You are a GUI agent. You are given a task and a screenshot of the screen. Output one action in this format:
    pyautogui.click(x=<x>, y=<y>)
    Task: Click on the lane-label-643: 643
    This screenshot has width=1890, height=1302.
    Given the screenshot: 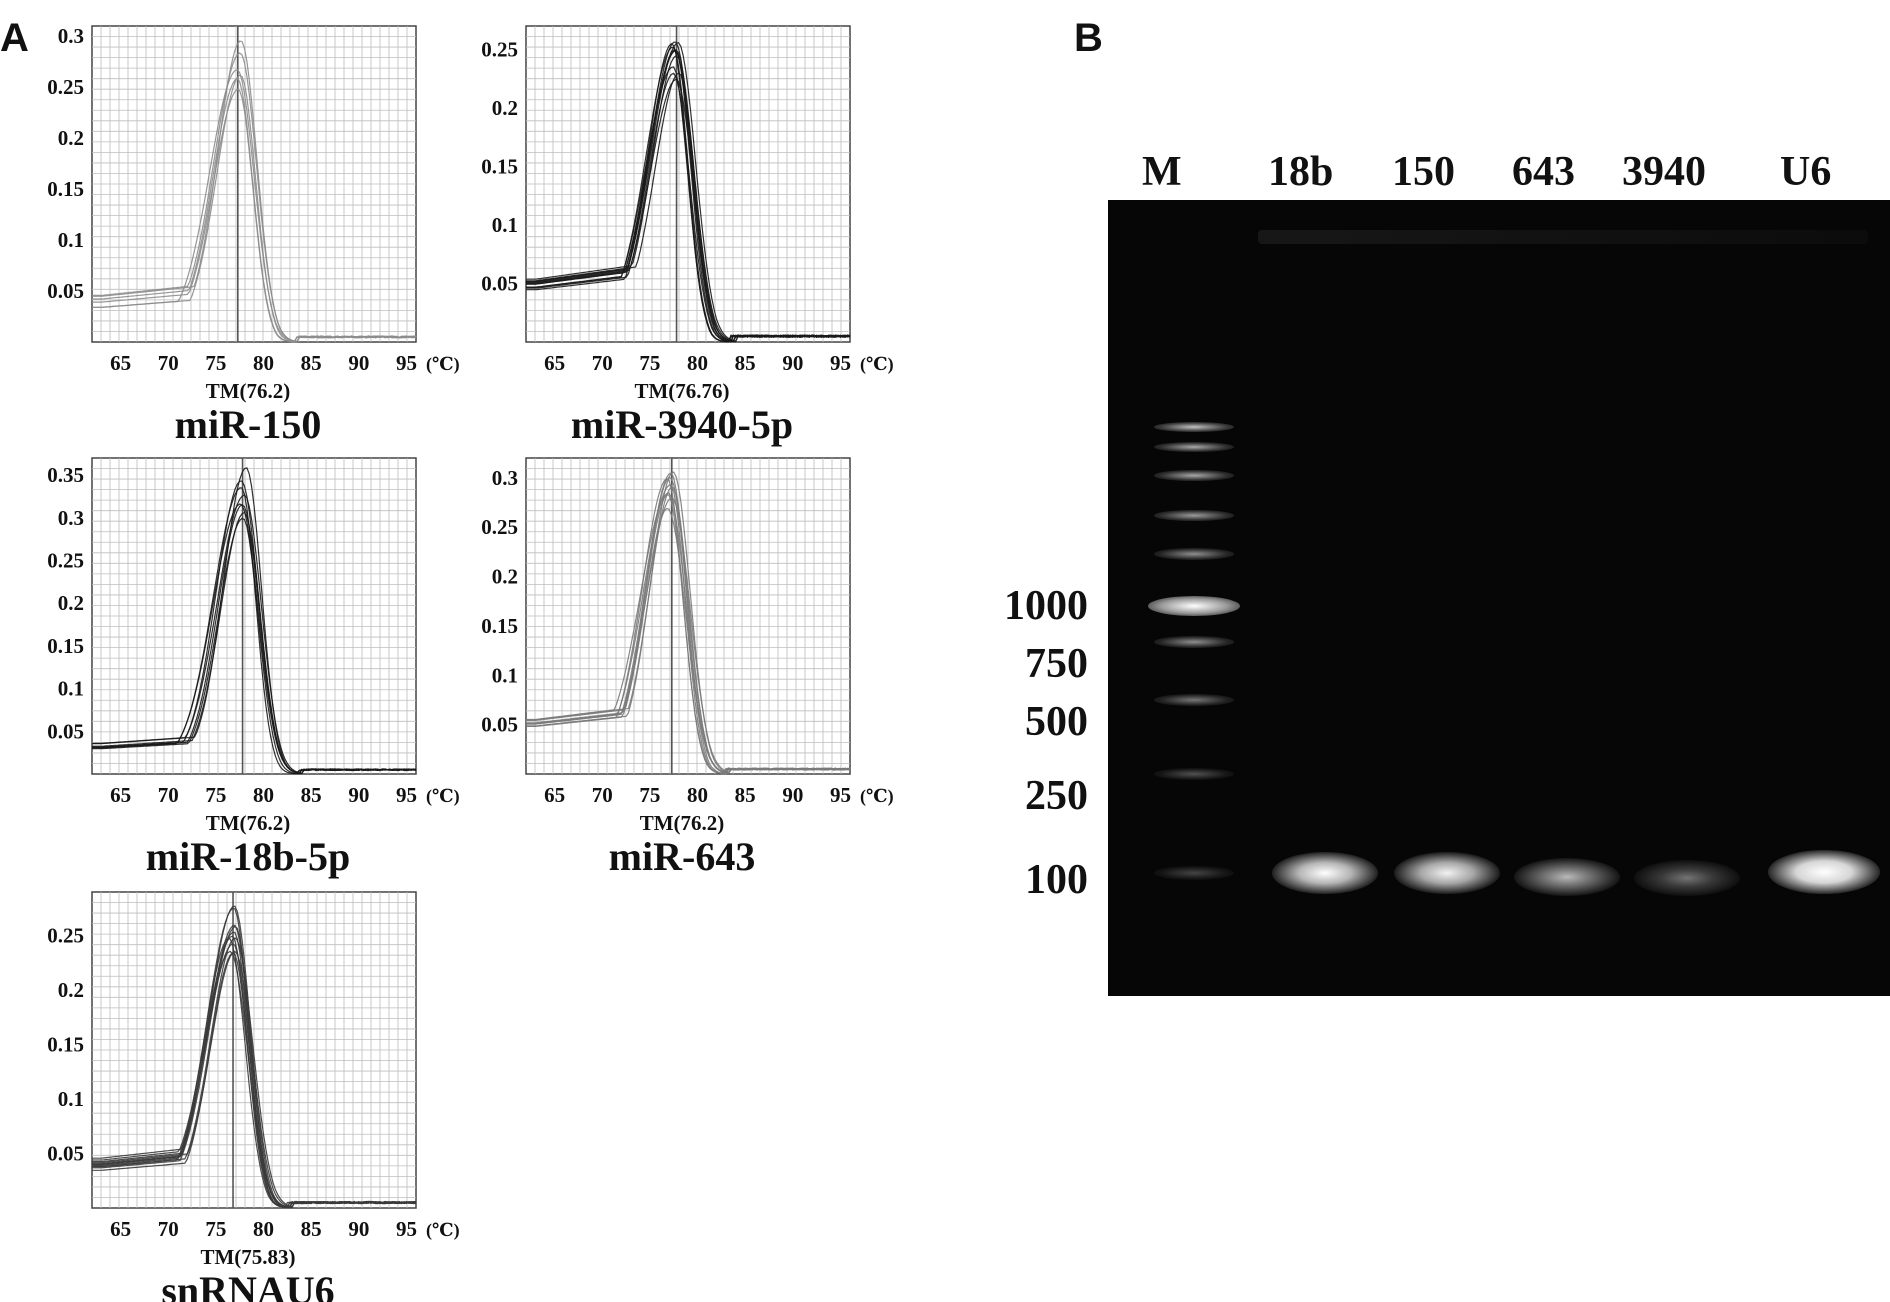 What is the action you would take?
    pyautogui.click(x=1543, y=172)
    